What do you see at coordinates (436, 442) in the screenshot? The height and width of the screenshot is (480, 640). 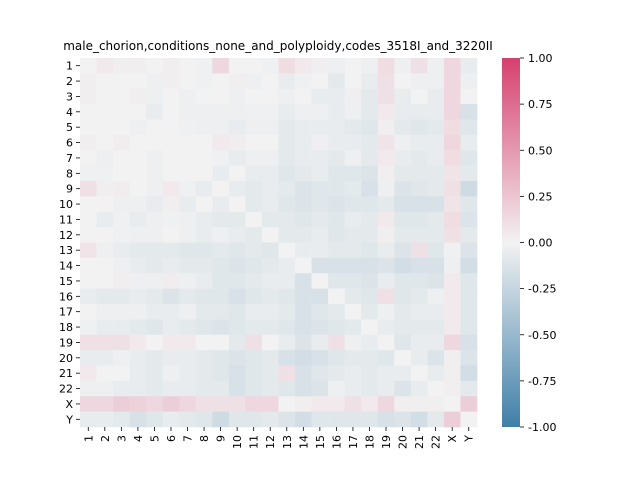 I see `x-tick-label: 22` at bounding box center [436, 442].